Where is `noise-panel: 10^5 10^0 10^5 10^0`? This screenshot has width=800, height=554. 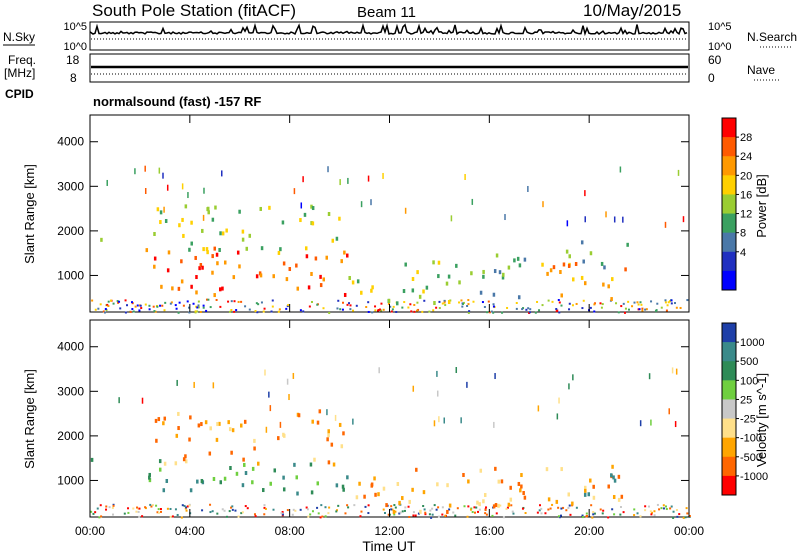
noise-panel: 10^5 10^0 10^5 10^0 is located at coordinates (397, 37).